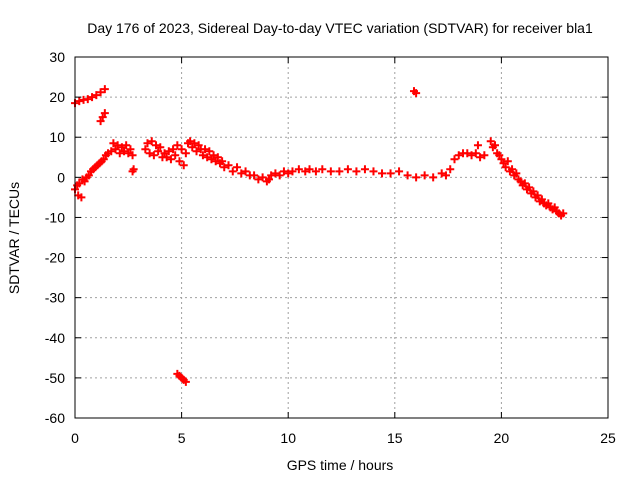 Image resolution: width=640 pixels, height=480 pixels. Describe the element at coordinates (395, 438) in the screenshot. I see `x-tick-label: 15` at that location.